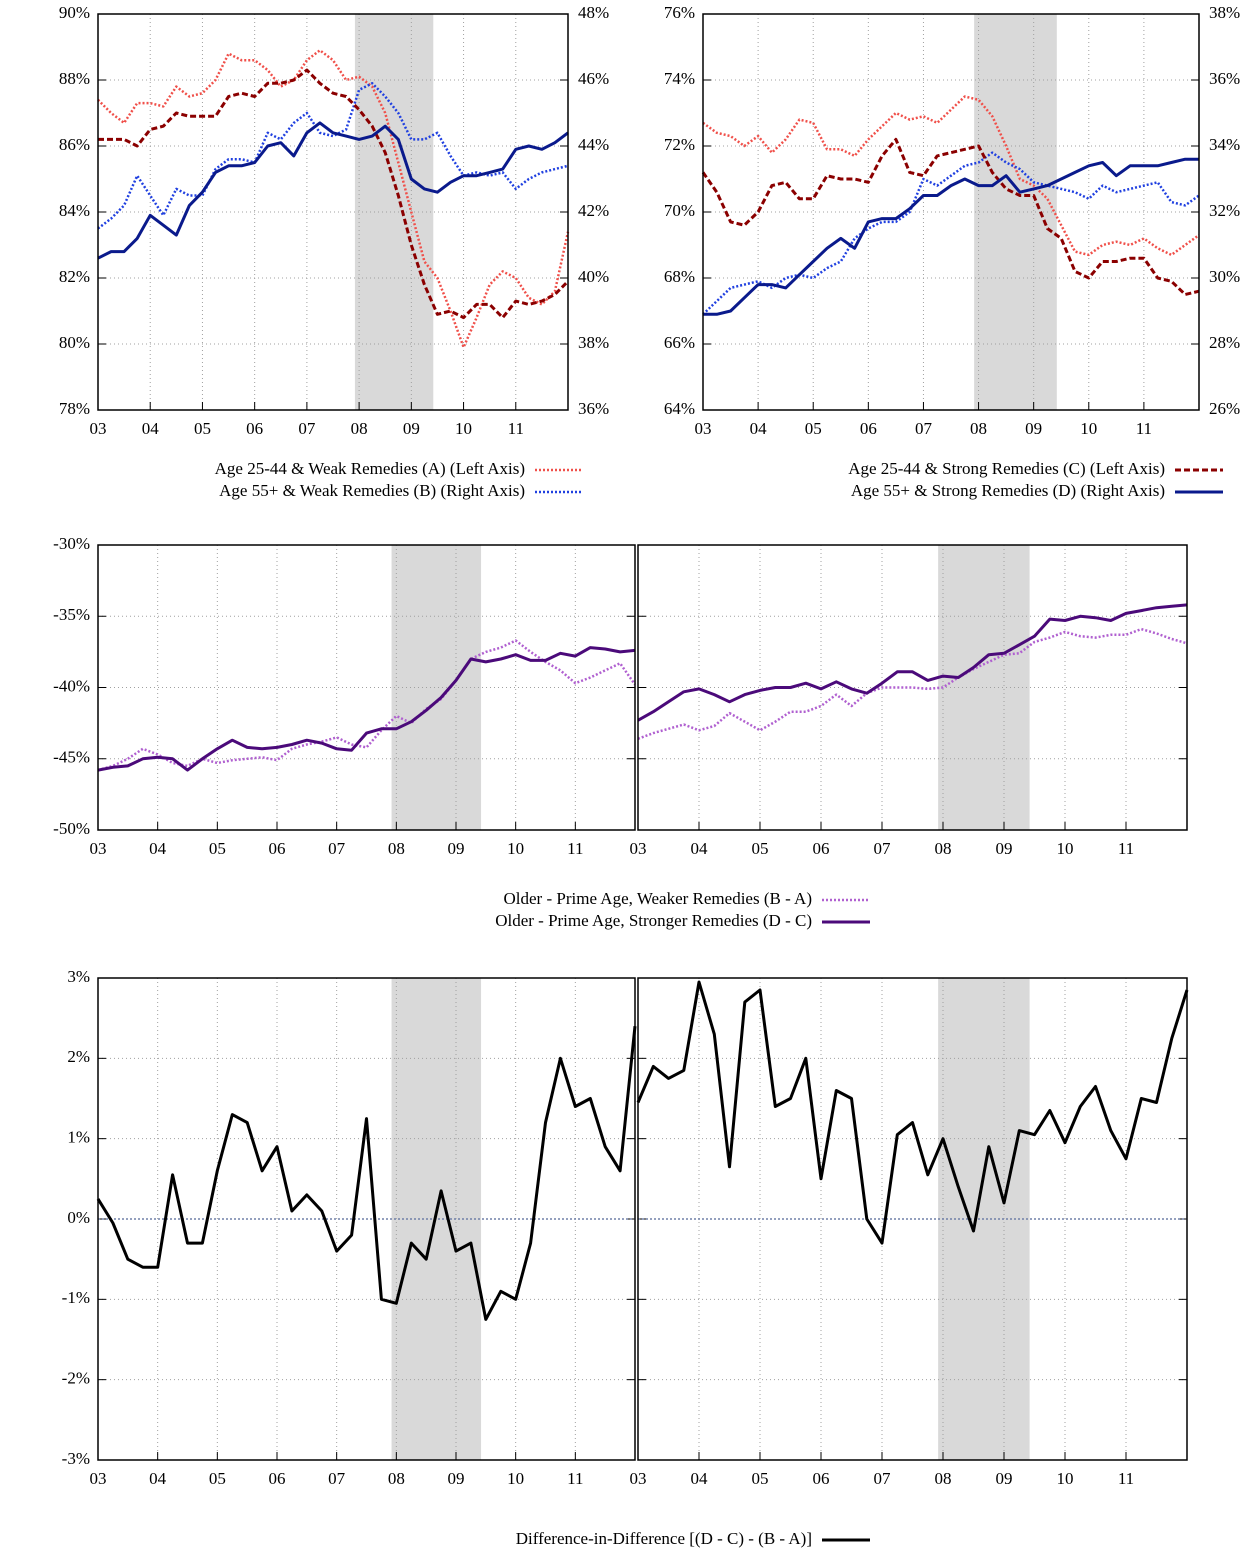 The height and width of the screenshot is (1566, 1256). I want to click on y-tick-label: 74%, so click(679, 78).